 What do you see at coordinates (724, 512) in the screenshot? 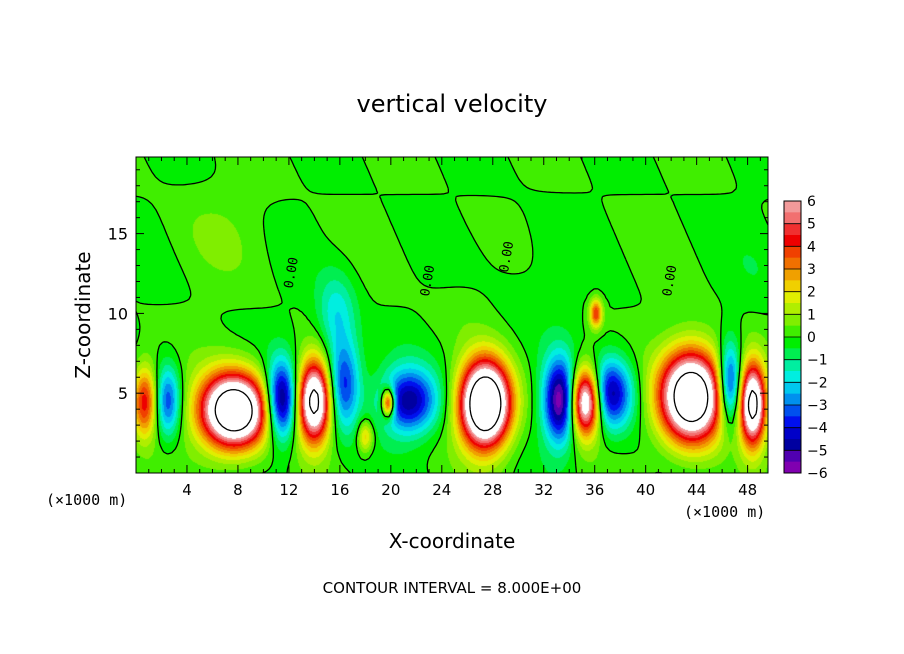
I see `x-unit-label-right: (×1000 m)` at bounding box center [724, 512].